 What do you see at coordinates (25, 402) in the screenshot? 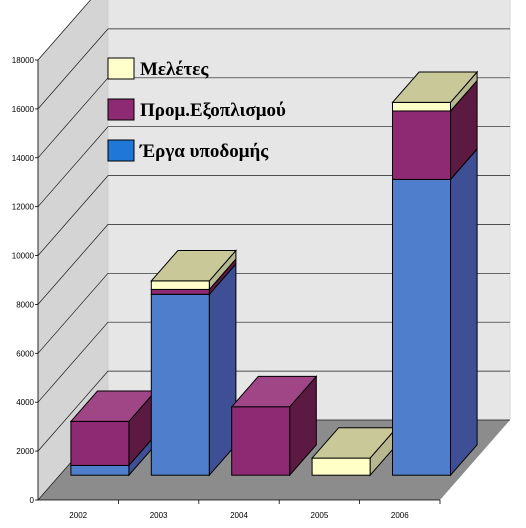
I see `y-tick-label: 4000` at bounding box center [25, 402].